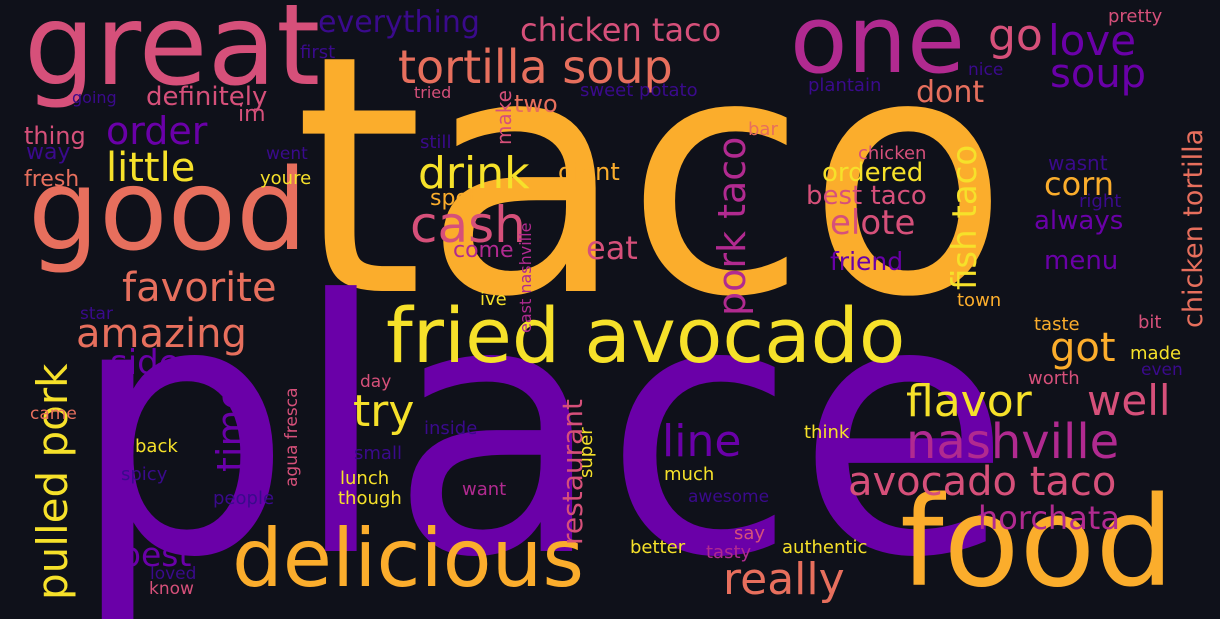 The image size is (1220, 619). I want to click on word-town: town, so click(979, 300).